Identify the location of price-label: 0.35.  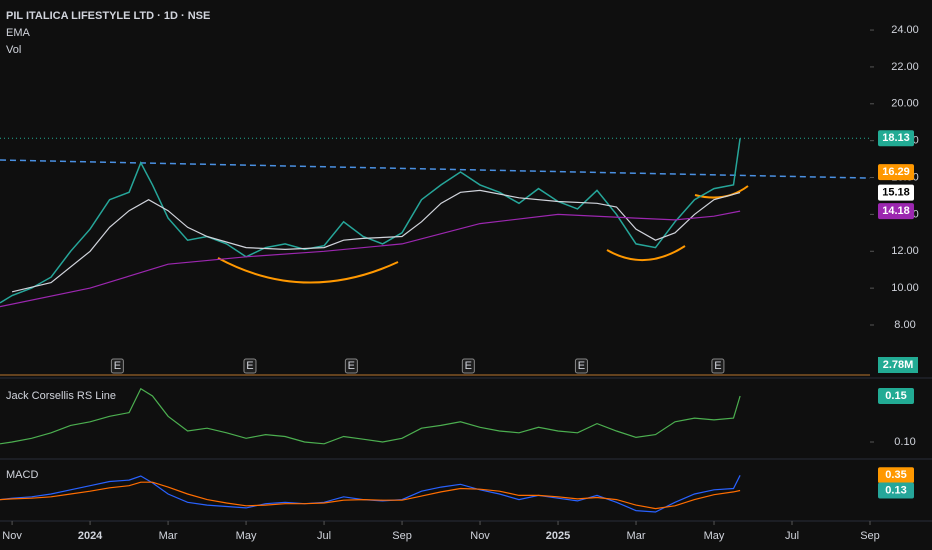
(895, 475).